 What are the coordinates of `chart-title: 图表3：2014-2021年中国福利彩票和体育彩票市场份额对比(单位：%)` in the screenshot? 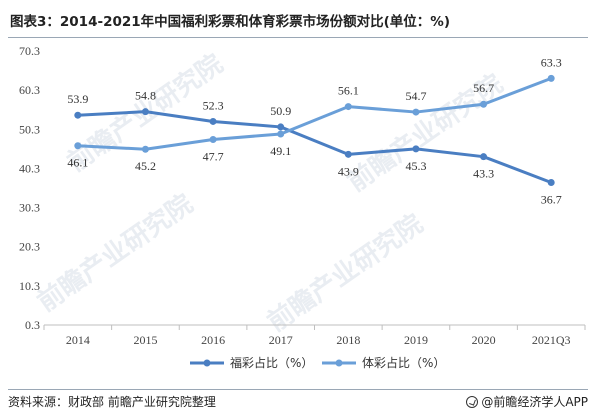 It's located at (230, 22).